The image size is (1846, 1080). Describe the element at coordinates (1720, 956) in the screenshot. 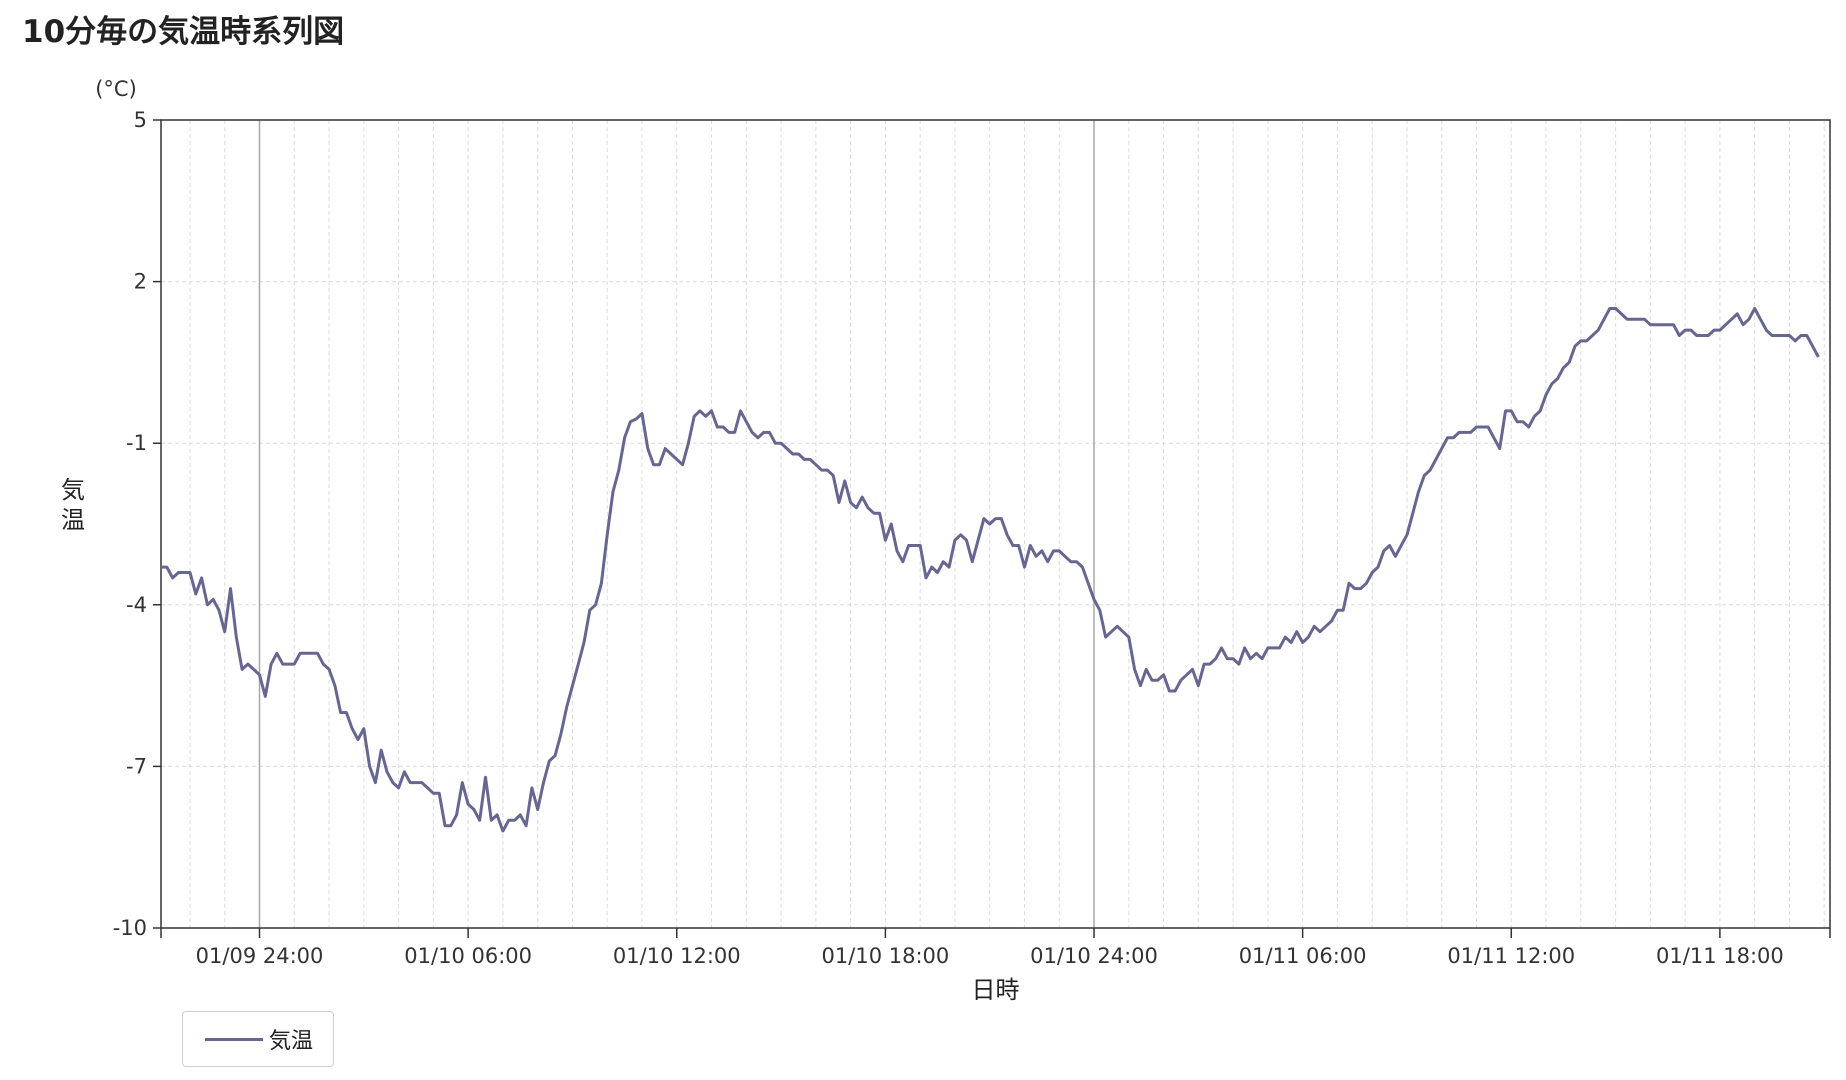

I see `x-tick-label: 01/11 18:00` at that location.